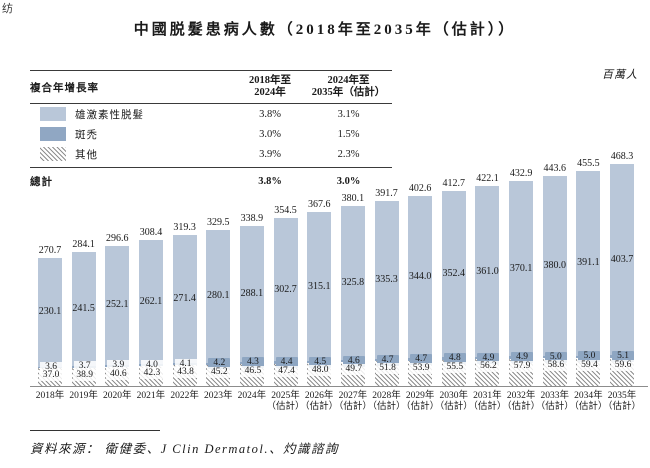 This screenshot has height=468, width=650. Describe the element at coordinates (50, 312) in the screenshot. I see `bar-value-androgenetic: 230.1` at that location.